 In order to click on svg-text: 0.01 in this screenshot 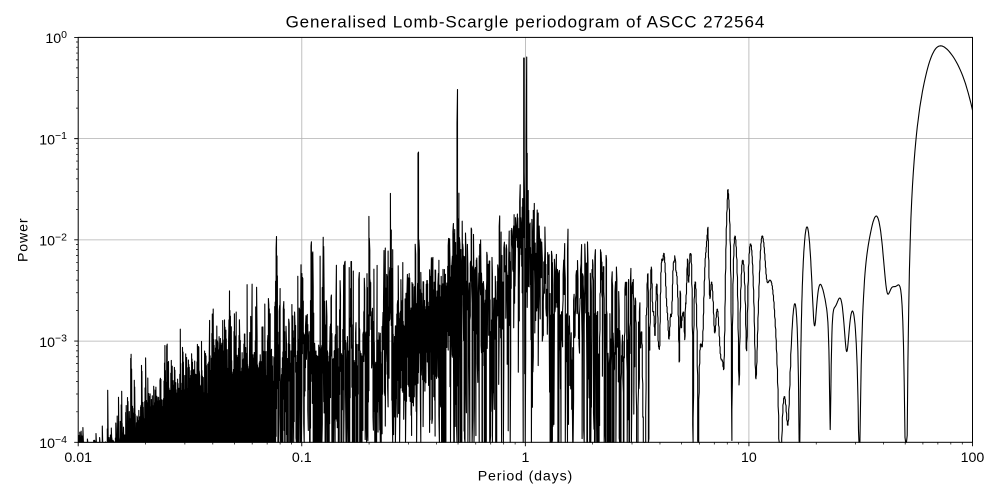, I will do `click(78, 458)`.